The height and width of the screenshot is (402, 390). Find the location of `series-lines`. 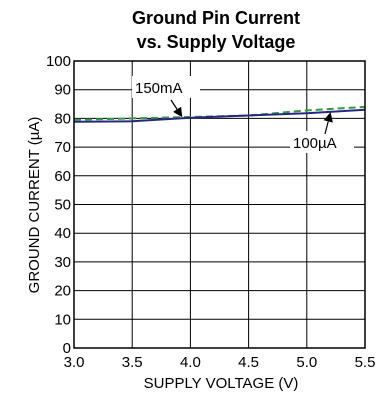

series-lines is located at coordinates (219, 114).